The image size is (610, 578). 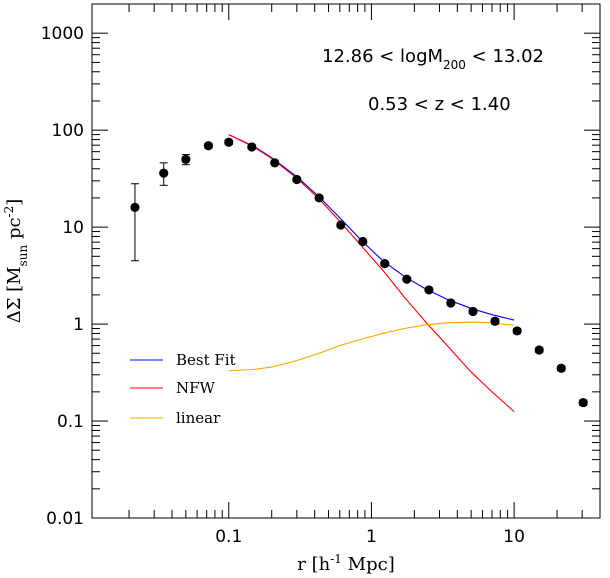 I want to click on y-tick-label: 0.01, so click(x=65, y=519).